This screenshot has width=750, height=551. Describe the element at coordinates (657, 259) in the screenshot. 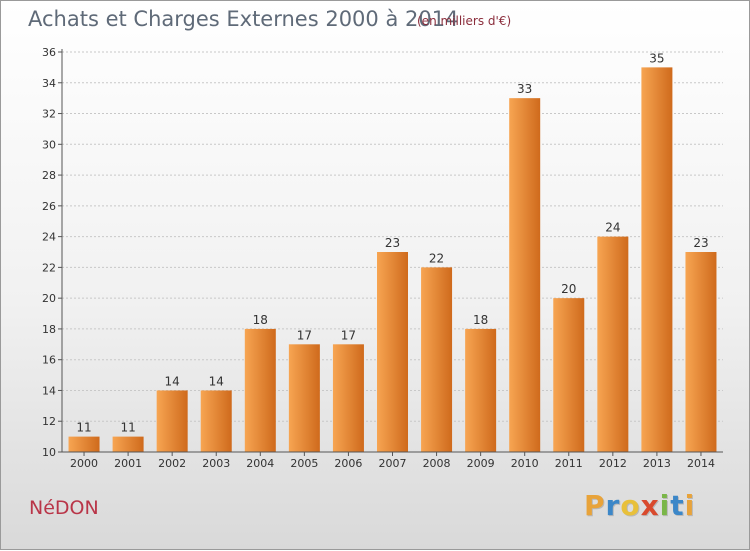

I see `bar-2013` at that location.